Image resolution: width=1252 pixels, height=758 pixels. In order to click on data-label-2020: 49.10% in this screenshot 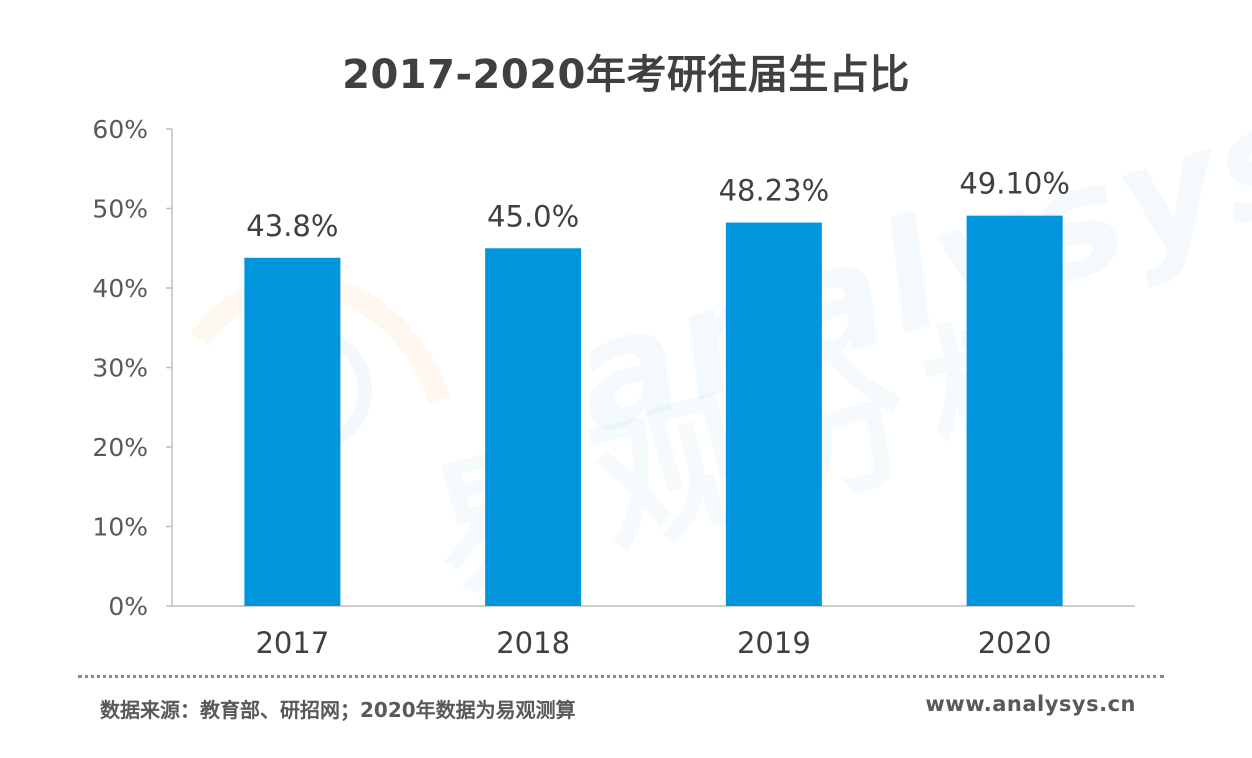, I will do `click(1014, 184)`.